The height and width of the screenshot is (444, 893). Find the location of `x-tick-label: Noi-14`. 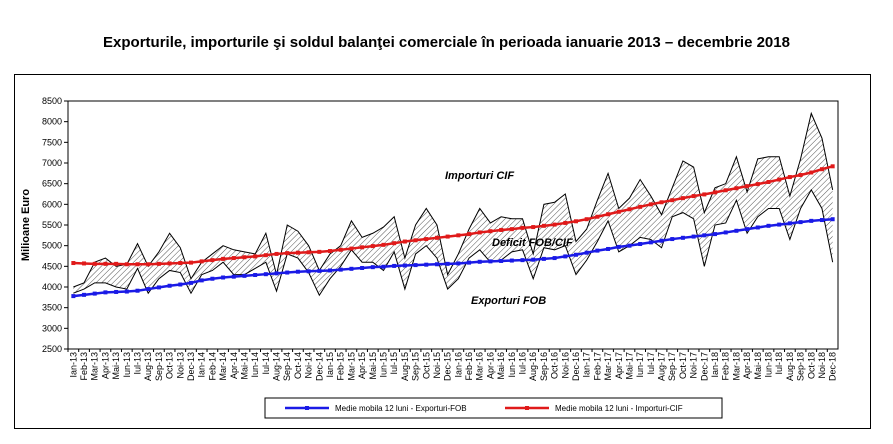

x-tick-label: Noi-14 is located at coordinates (309, 365).